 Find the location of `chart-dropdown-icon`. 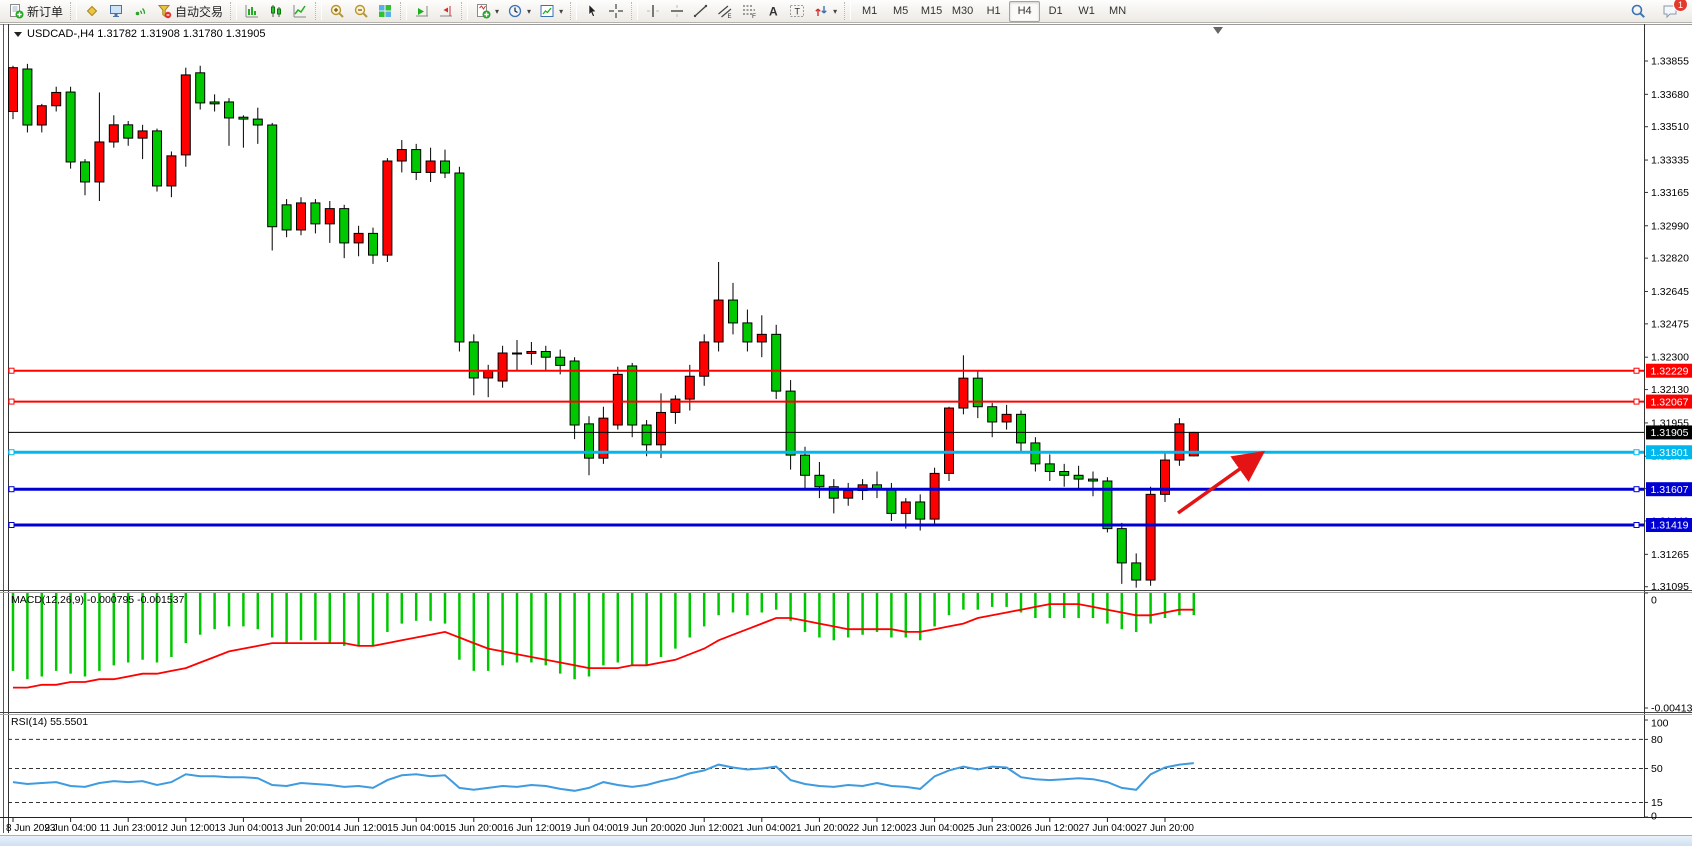

chart-dropdown-icon is located at coordinates (18, 34).